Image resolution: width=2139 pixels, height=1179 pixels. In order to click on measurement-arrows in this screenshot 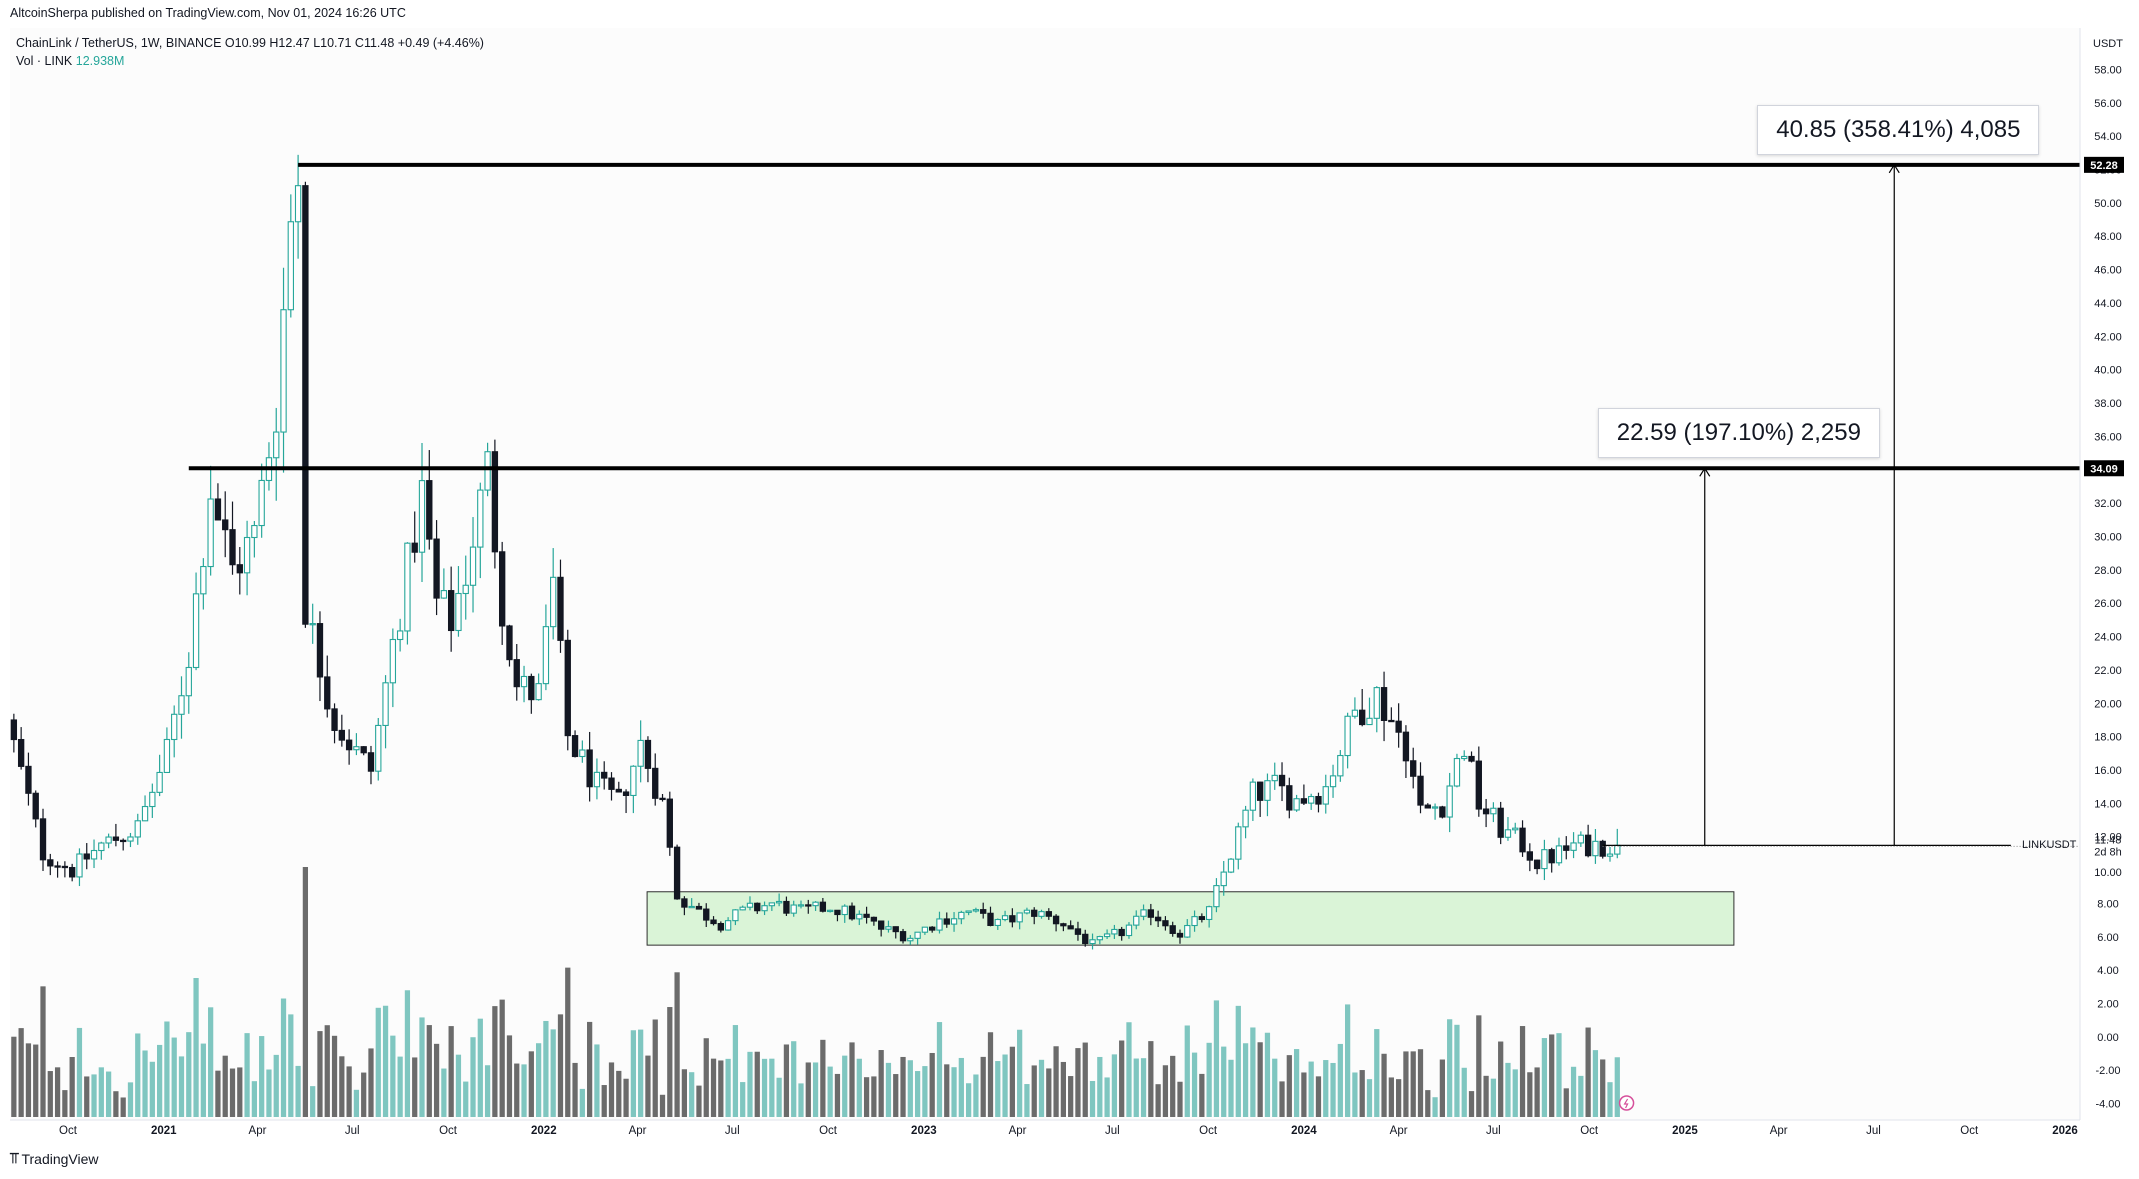, I will do `click(1841, 505)`.